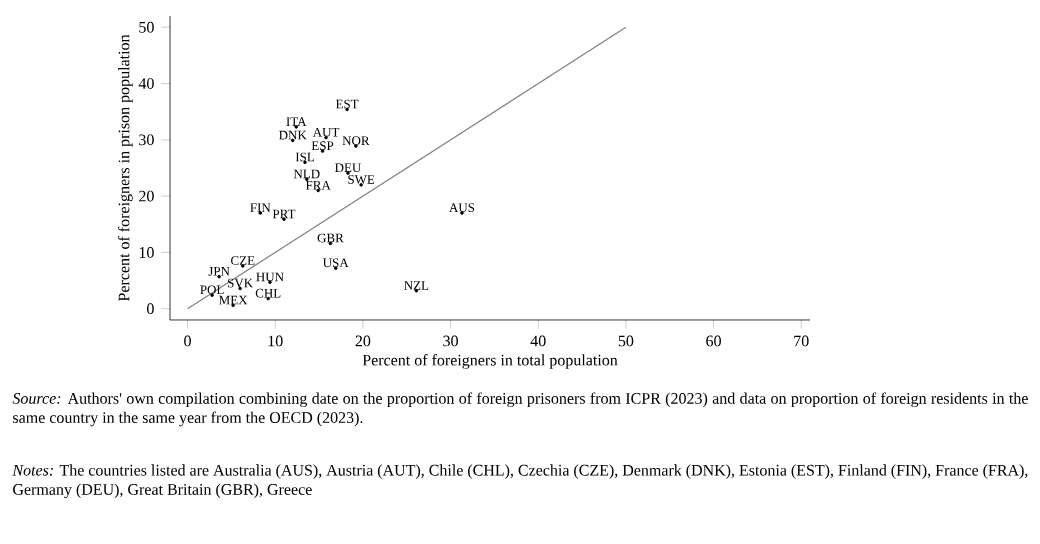 The image size is (1040, 544). Describe the element at coordinates (538, 341) in the screenshot. I see `x-tick-label: 40` at that location.